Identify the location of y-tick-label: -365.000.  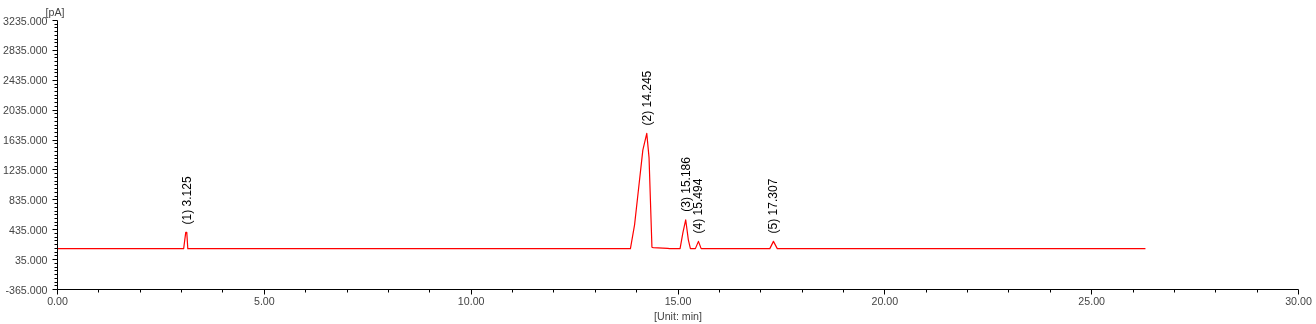
(26, 289).